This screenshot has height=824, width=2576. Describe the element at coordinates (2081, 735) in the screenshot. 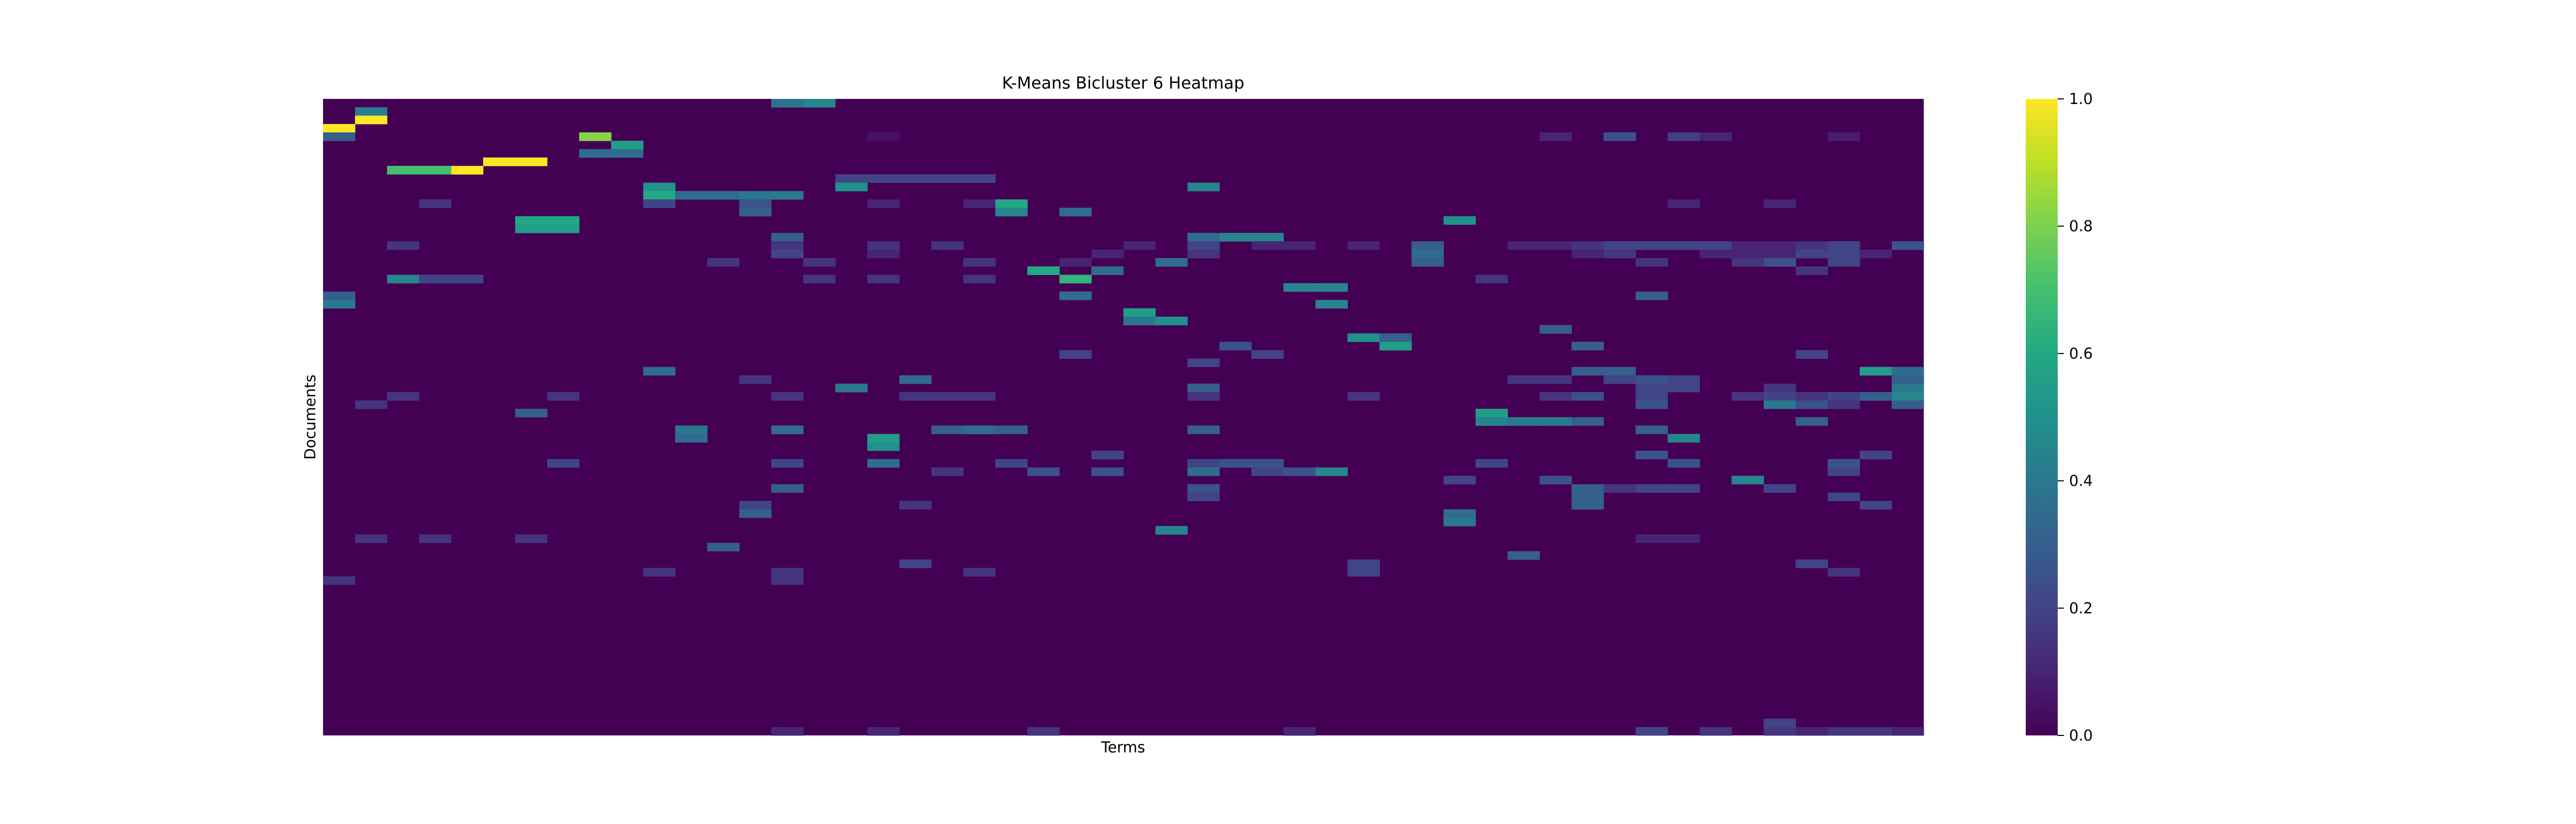

I see `colorbar-tick-label: 0.0` at that location.